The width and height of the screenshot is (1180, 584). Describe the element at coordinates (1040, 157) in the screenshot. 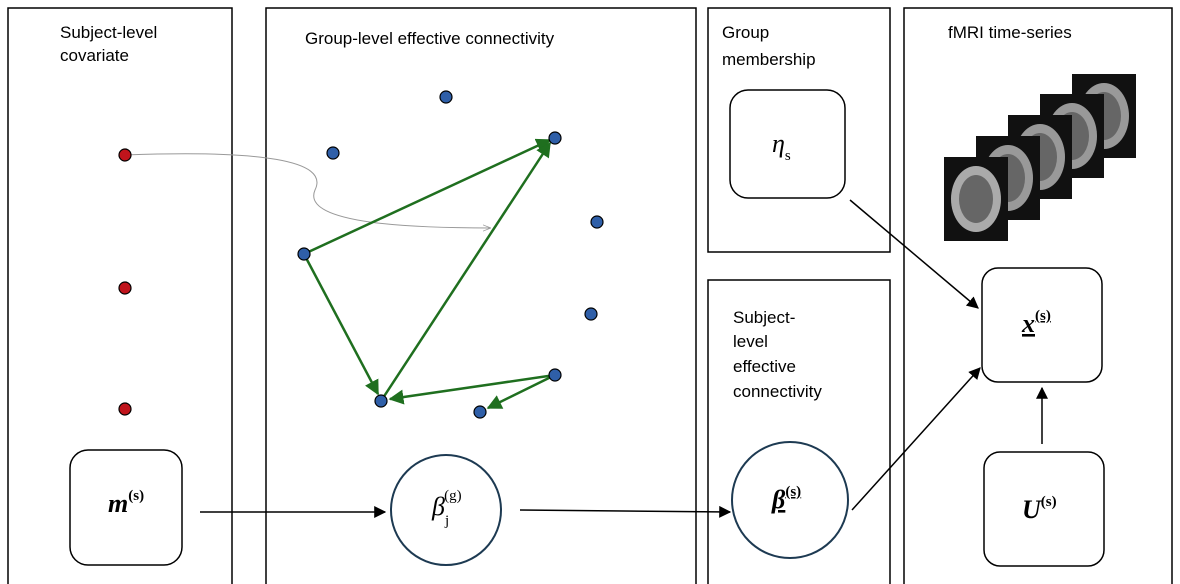

I see `brain-stack` at that location.